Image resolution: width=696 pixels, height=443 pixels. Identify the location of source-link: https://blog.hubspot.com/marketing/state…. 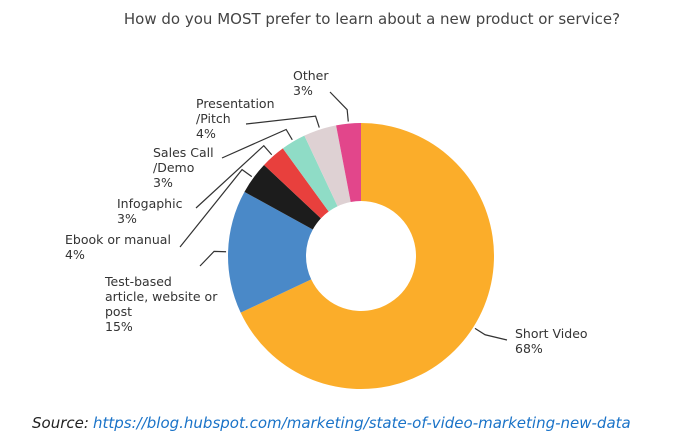
(362, 423).